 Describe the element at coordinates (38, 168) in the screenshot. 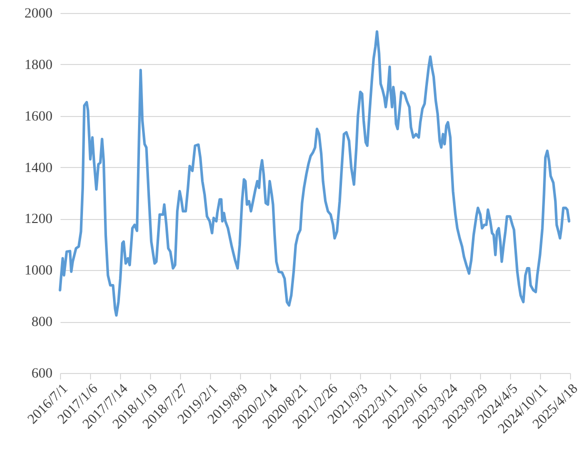

I see `y-tick-label: 1400` at that location.